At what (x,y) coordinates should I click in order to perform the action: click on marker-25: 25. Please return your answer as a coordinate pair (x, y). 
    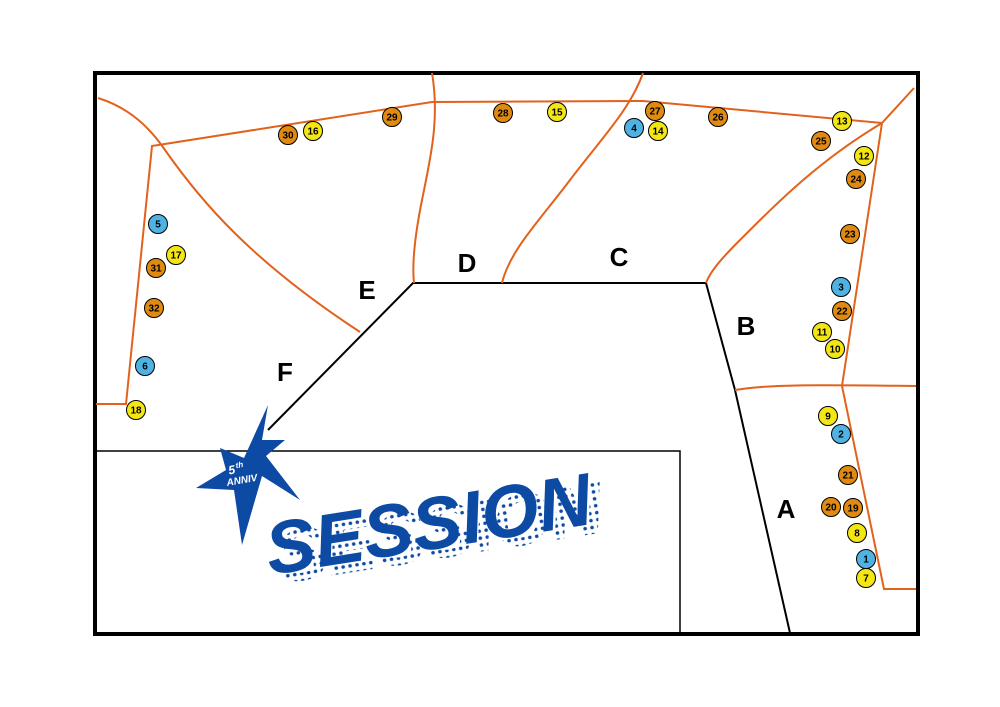
    Looking at the image, I should click on (821, 141).